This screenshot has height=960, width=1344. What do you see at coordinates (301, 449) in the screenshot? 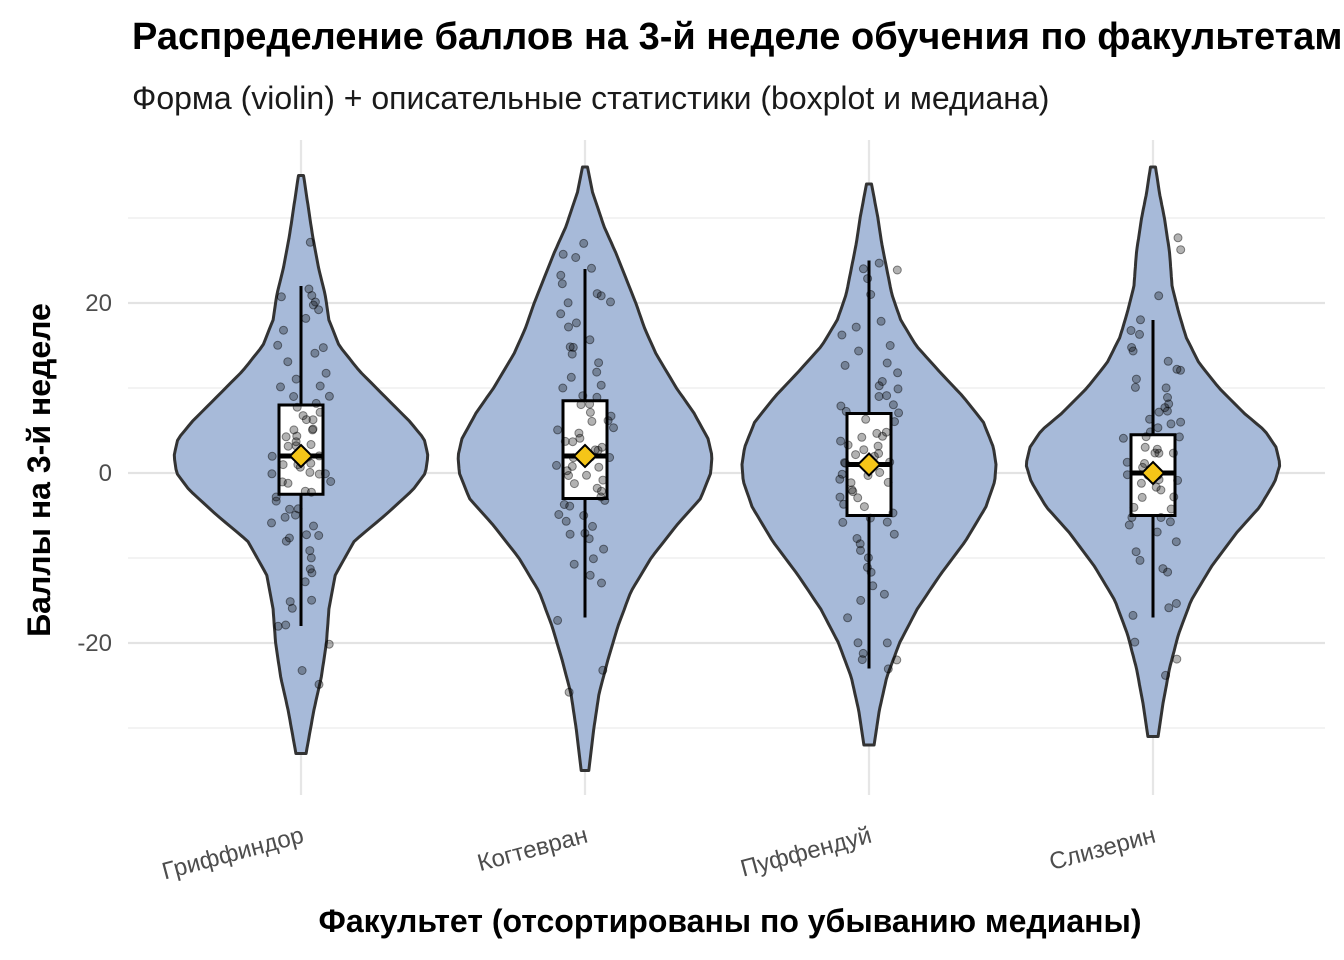
I see `box-outline` at bounding box center [301, 449].